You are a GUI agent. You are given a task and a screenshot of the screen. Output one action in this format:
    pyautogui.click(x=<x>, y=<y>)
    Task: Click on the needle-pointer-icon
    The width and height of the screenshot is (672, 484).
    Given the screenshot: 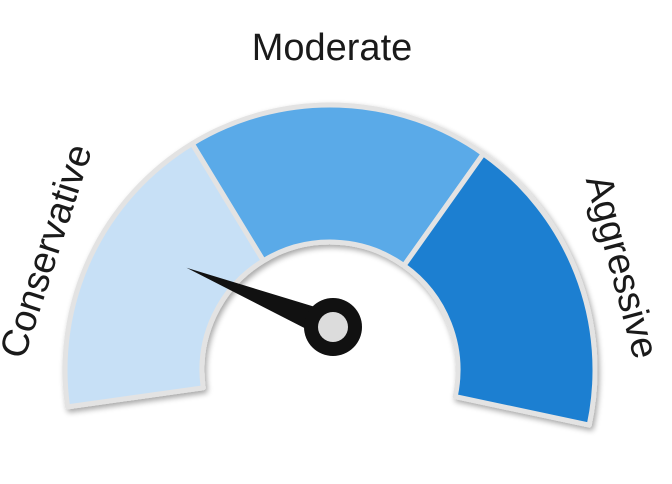 What is the action you would take?
    pyautogui.click(x=262, y=303)
    